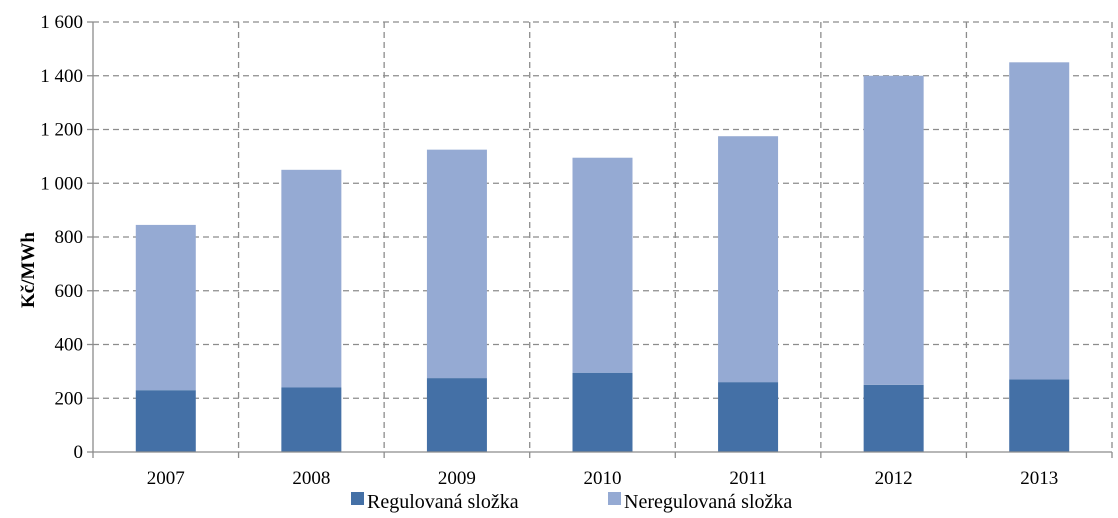 This screenshot has height=518, width=1118. I want to click on bar-regulovana-2009, so click(457, 415).